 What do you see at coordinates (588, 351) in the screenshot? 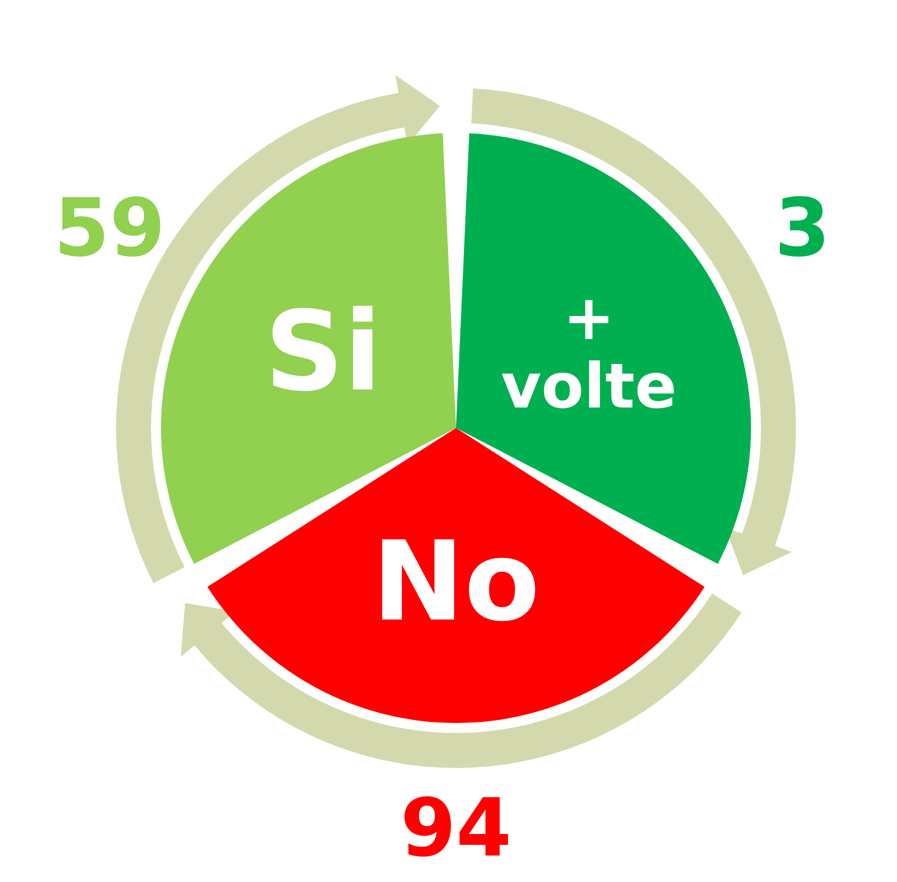
I see `category-label: + volte` at bounding box center [588, 351].